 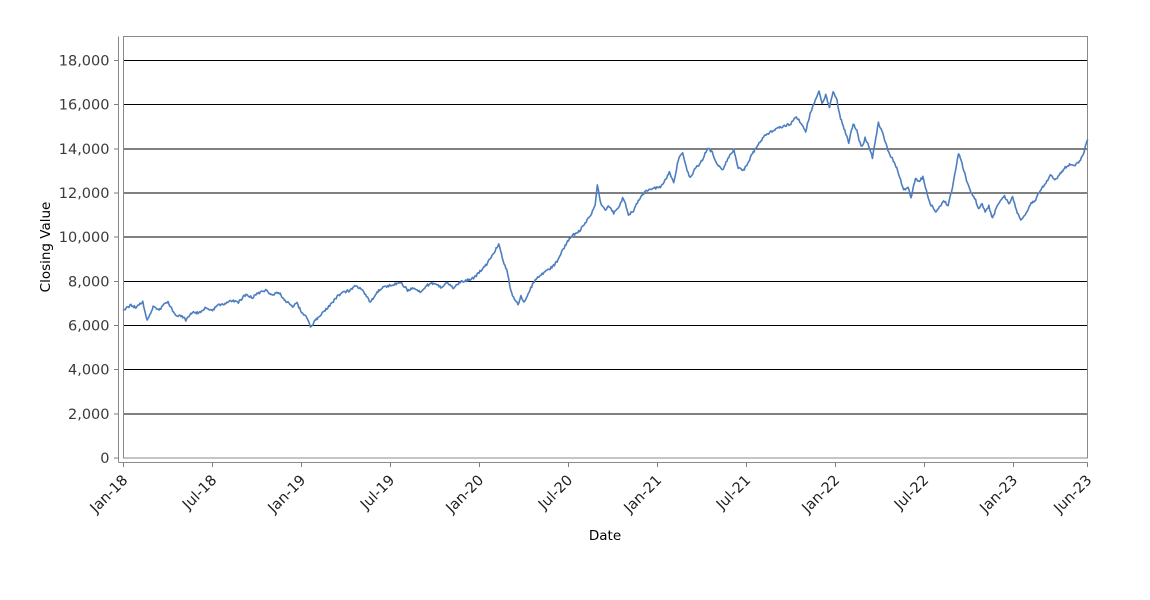 I want to click on x-tick-label: Jan-22, so click(x=821, y=495).